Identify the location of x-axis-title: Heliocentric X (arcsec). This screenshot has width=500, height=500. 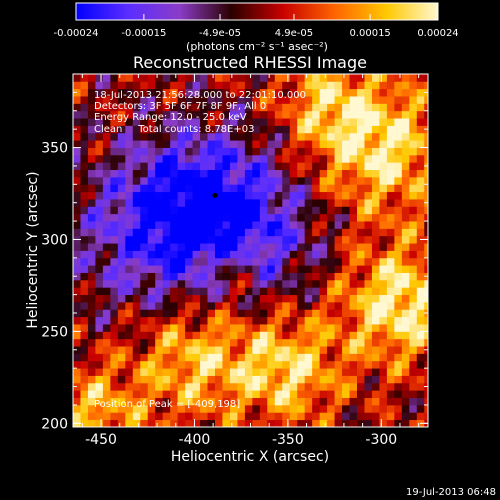
(250, 457).